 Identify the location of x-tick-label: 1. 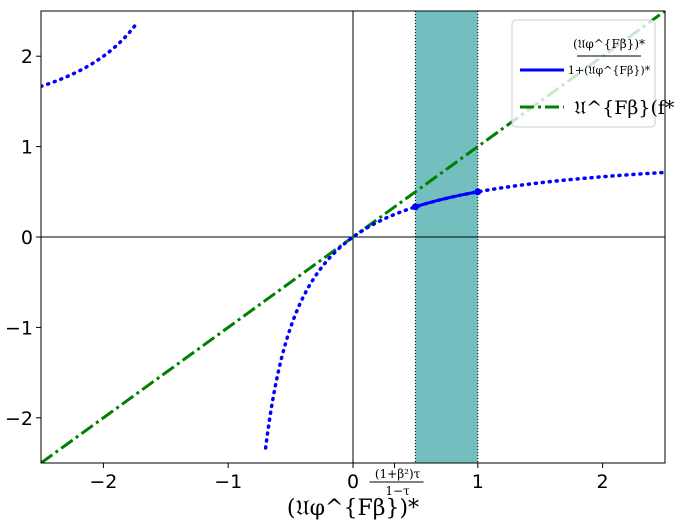
(478, 482).